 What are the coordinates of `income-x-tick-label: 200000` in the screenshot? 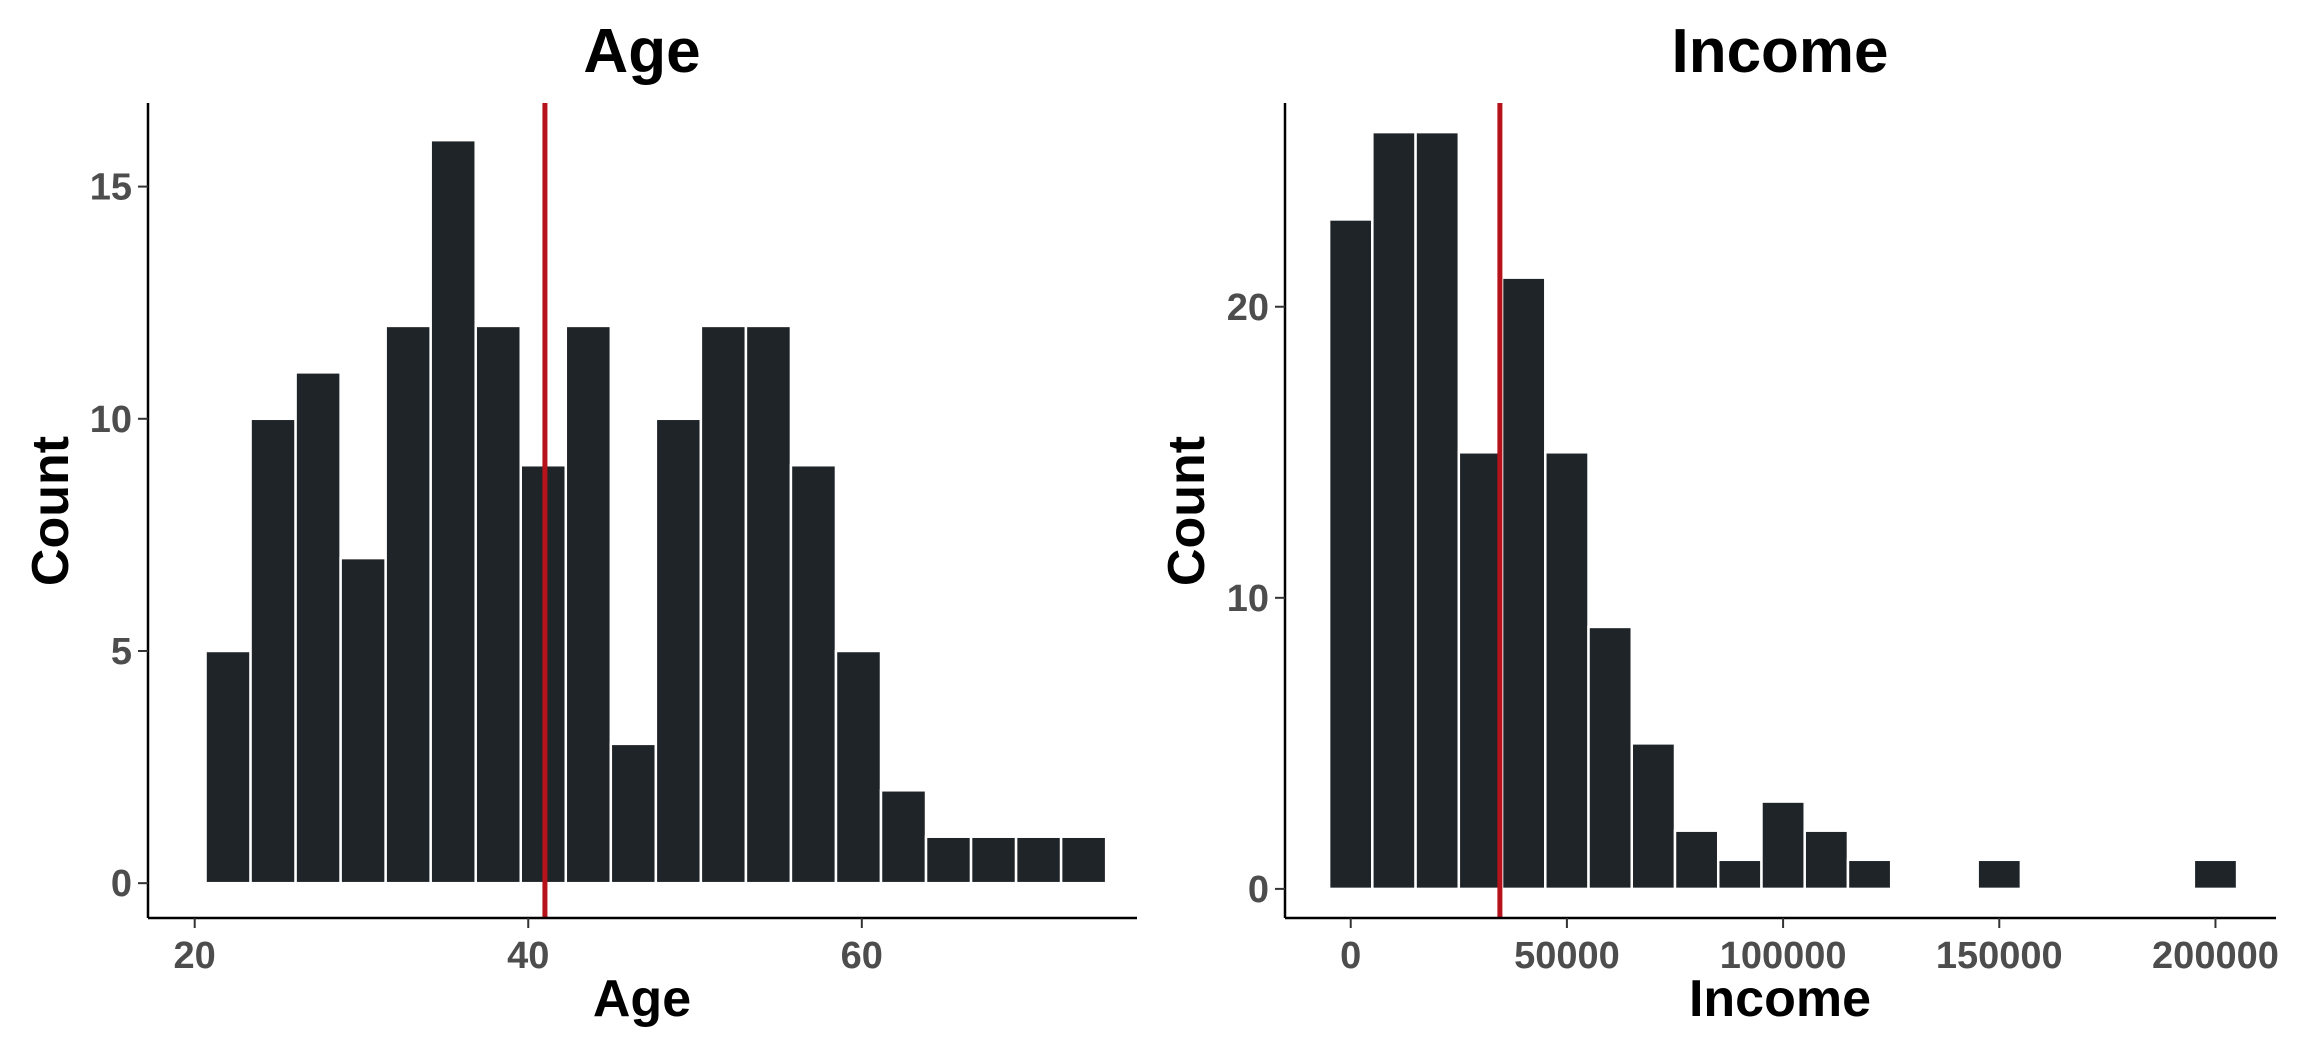 It's located at (2215, 956).